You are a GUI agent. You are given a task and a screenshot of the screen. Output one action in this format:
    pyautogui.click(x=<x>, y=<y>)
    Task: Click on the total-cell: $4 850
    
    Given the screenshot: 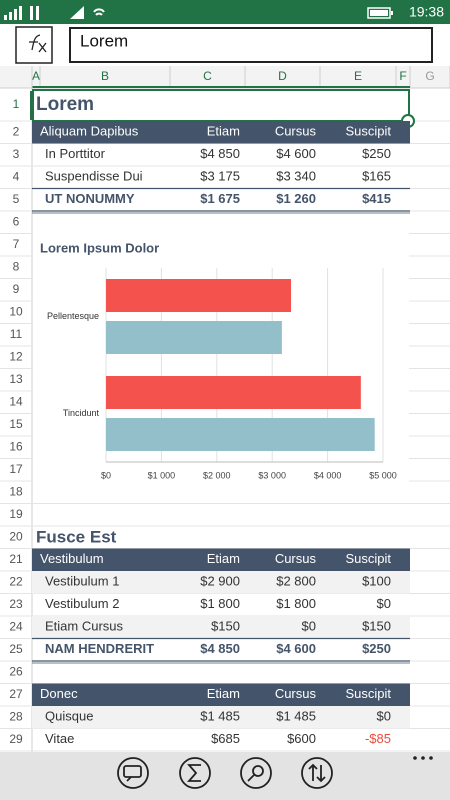 What is the action you would take?
    pyautogui.click(x=220, y=648)
    